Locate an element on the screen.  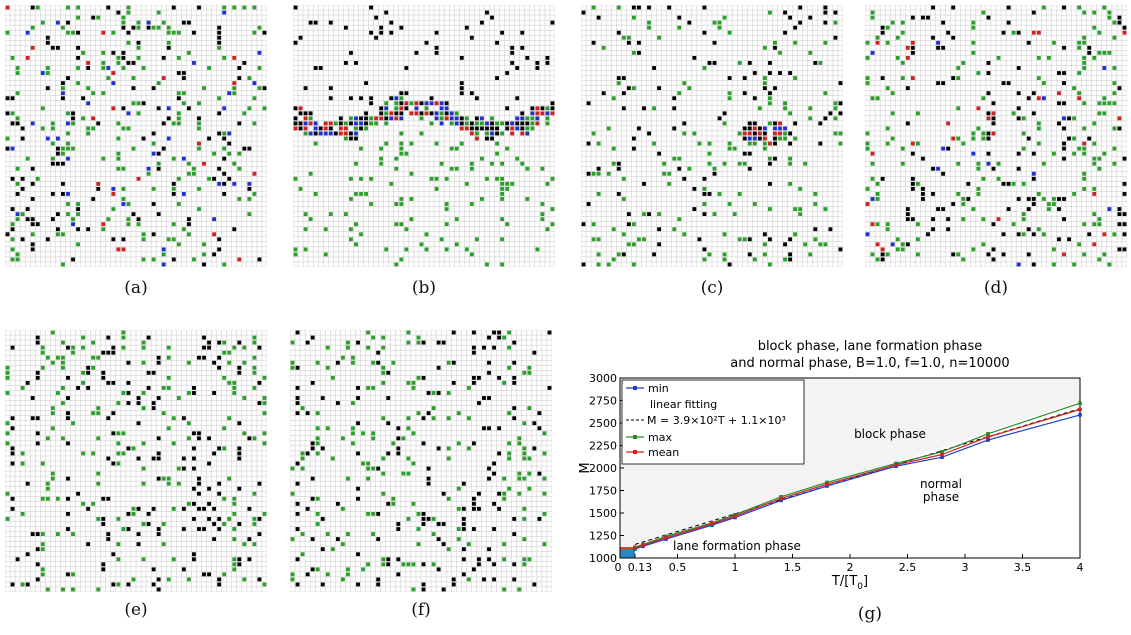
normal-label-1: normal is located at coordinates (941, 484).